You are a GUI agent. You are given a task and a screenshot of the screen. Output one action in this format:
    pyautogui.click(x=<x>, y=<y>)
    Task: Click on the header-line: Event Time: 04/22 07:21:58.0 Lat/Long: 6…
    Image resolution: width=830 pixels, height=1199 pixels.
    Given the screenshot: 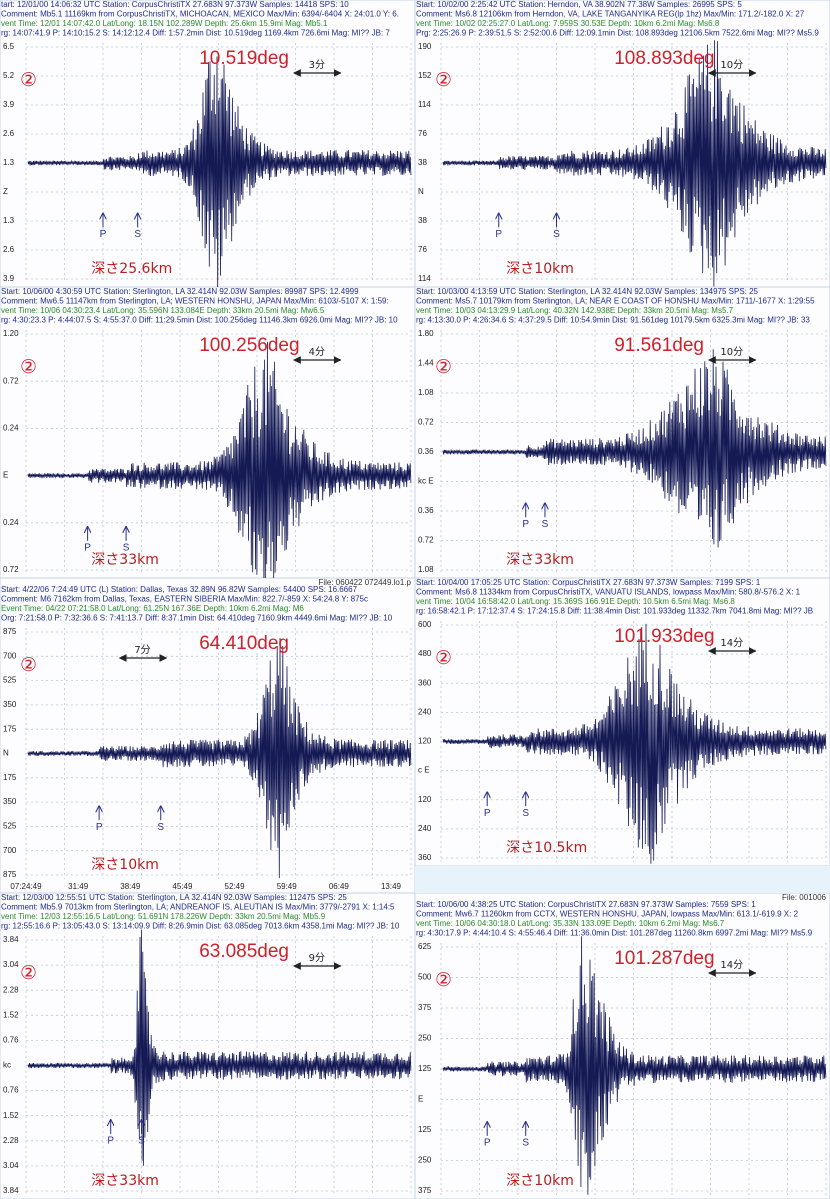 What is the action you would take?
    pyautogui.click(x=152, y=608)
    